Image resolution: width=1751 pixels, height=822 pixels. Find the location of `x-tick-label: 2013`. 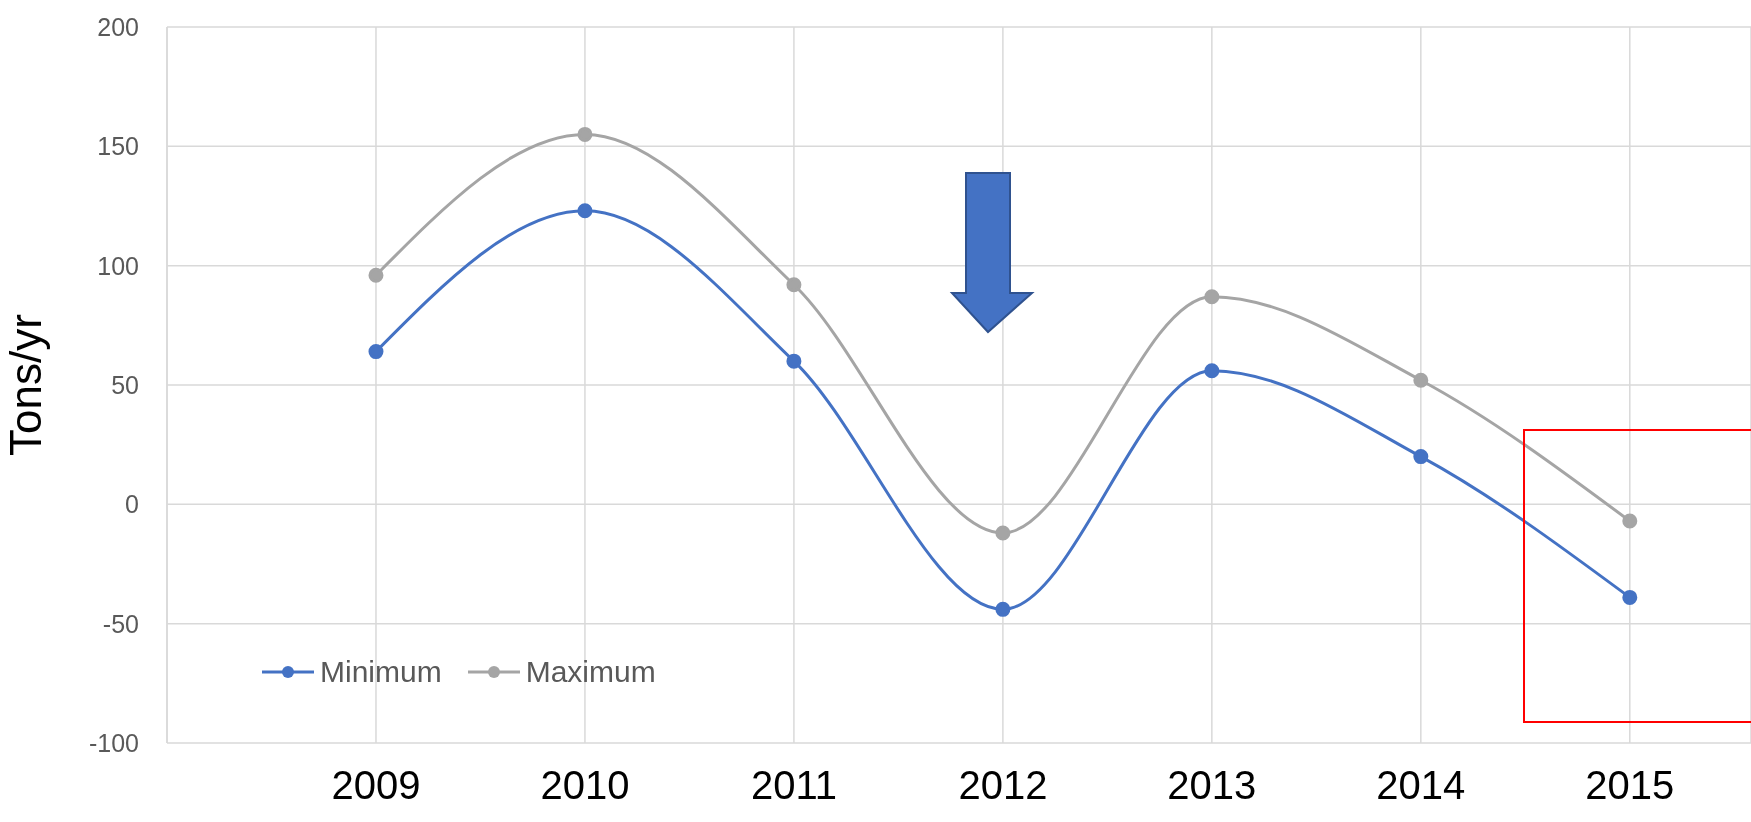

x-tick-label: 2013 is located at coordinates (1212, 785).